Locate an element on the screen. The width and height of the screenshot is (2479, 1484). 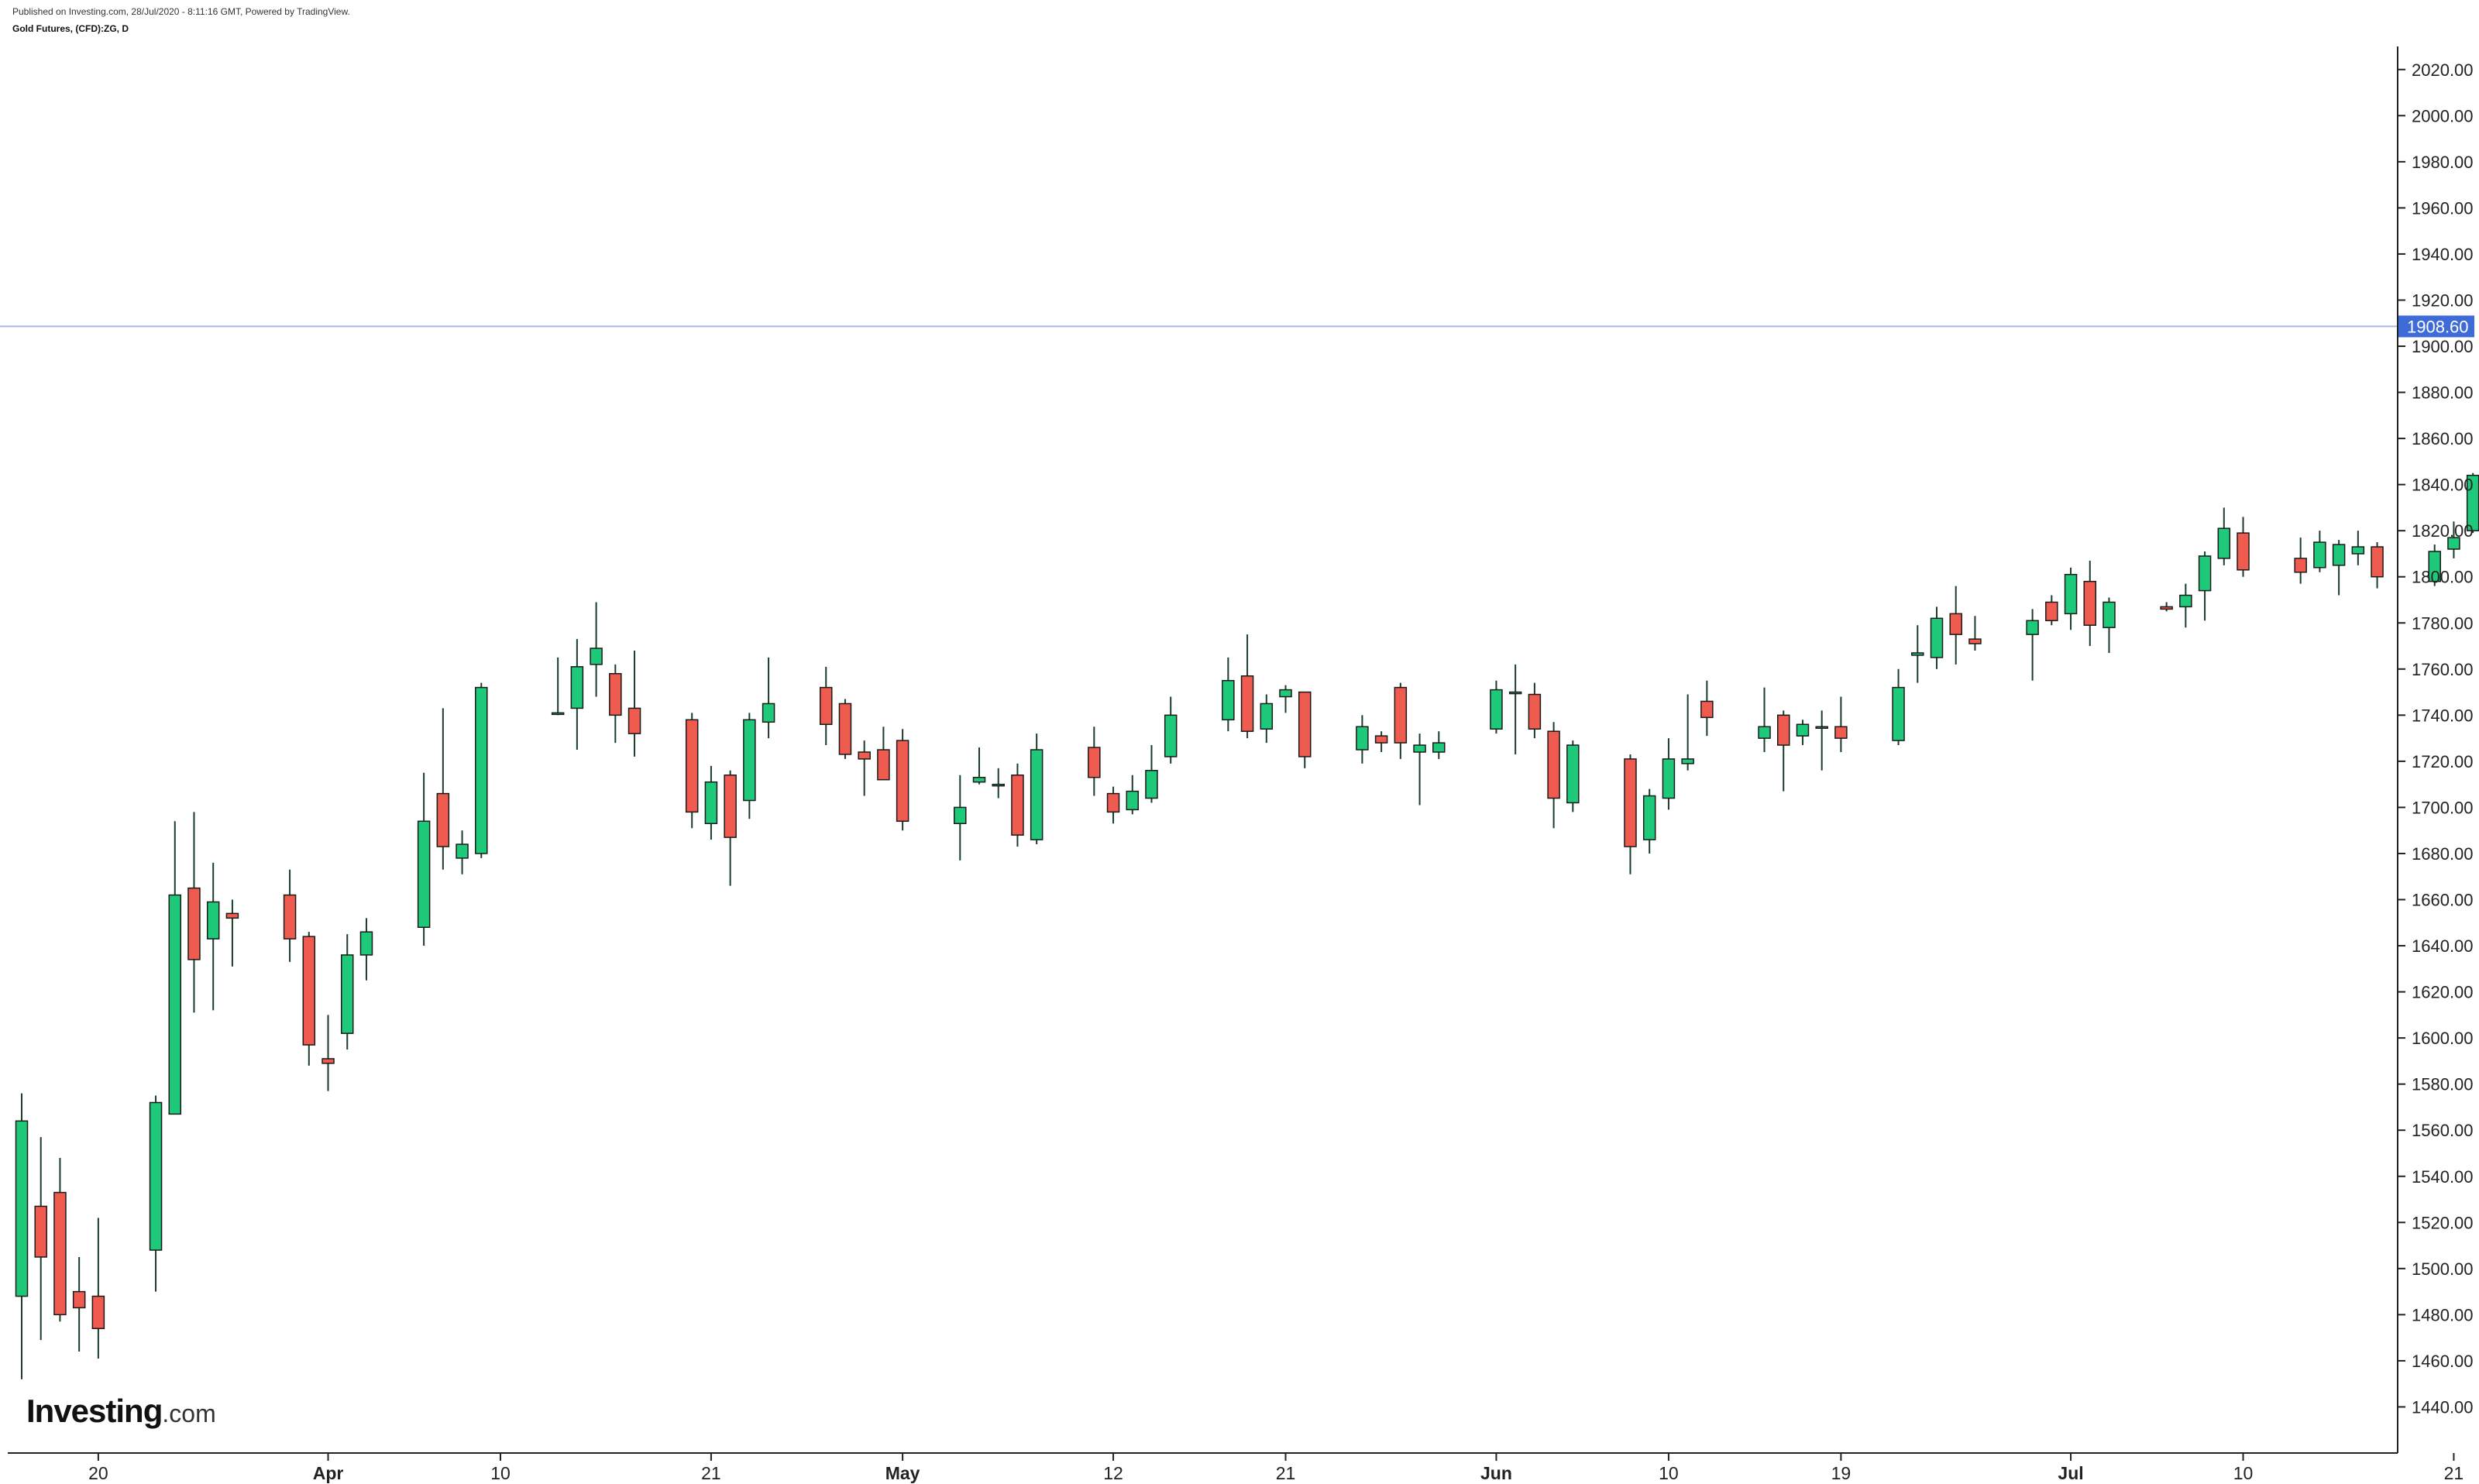
current-price-label-bg is located at coordinates (2436, 326).